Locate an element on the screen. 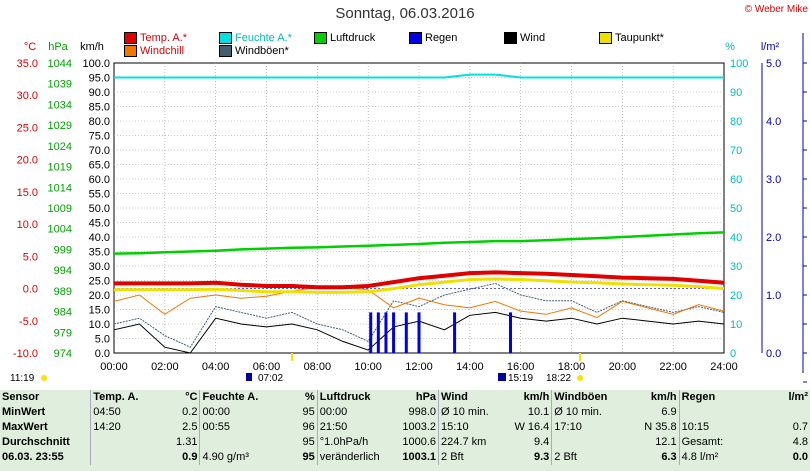  stats-cell: 0.7 is located at coordinates (800, 427).